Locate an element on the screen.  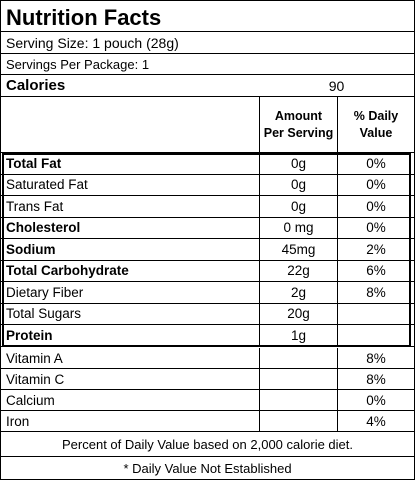
column-header-row: Amount Per Serving % Daily Value is located at coordinates (207, 125).